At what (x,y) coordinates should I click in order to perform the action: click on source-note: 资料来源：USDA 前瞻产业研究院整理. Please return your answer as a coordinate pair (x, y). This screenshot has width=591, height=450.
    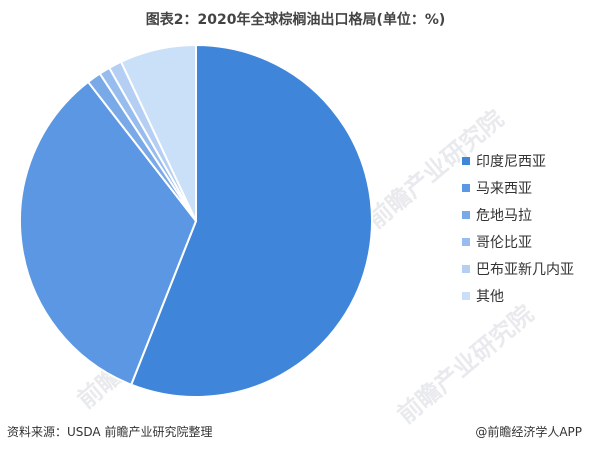
    Looking at the image, I should click on (110, 432).